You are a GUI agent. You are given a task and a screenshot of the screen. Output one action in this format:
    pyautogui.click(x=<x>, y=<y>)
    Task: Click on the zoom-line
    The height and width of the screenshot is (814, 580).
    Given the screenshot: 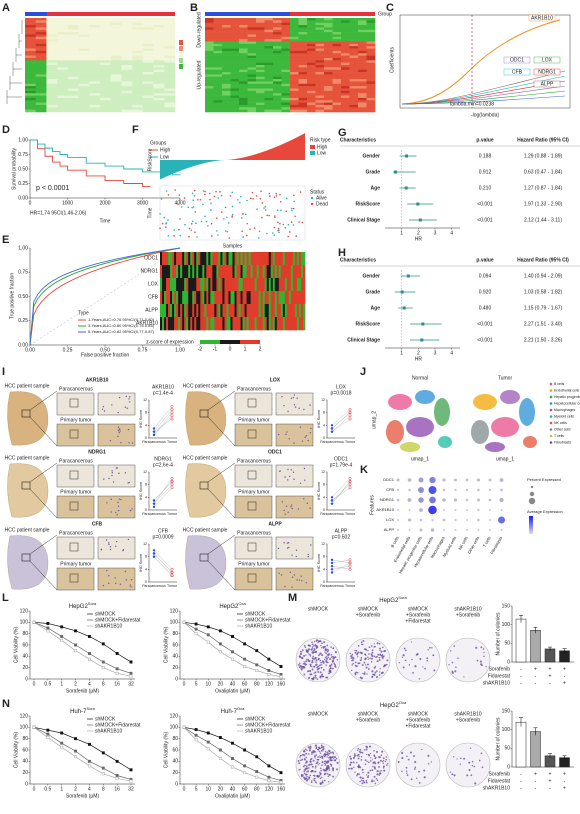 What is the action you would take?
    pyautogui.click(x=43, y=575)
    